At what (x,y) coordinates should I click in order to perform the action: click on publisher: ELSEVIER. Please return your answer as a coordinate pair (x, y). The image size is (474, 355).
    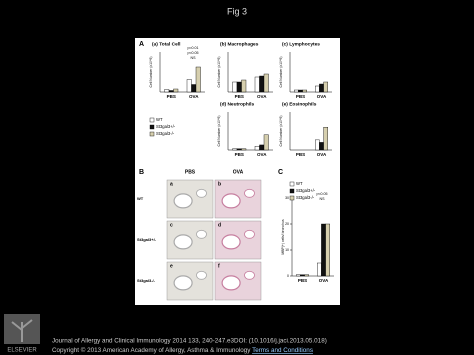
    Looking at the image, I should click on (22, 351).